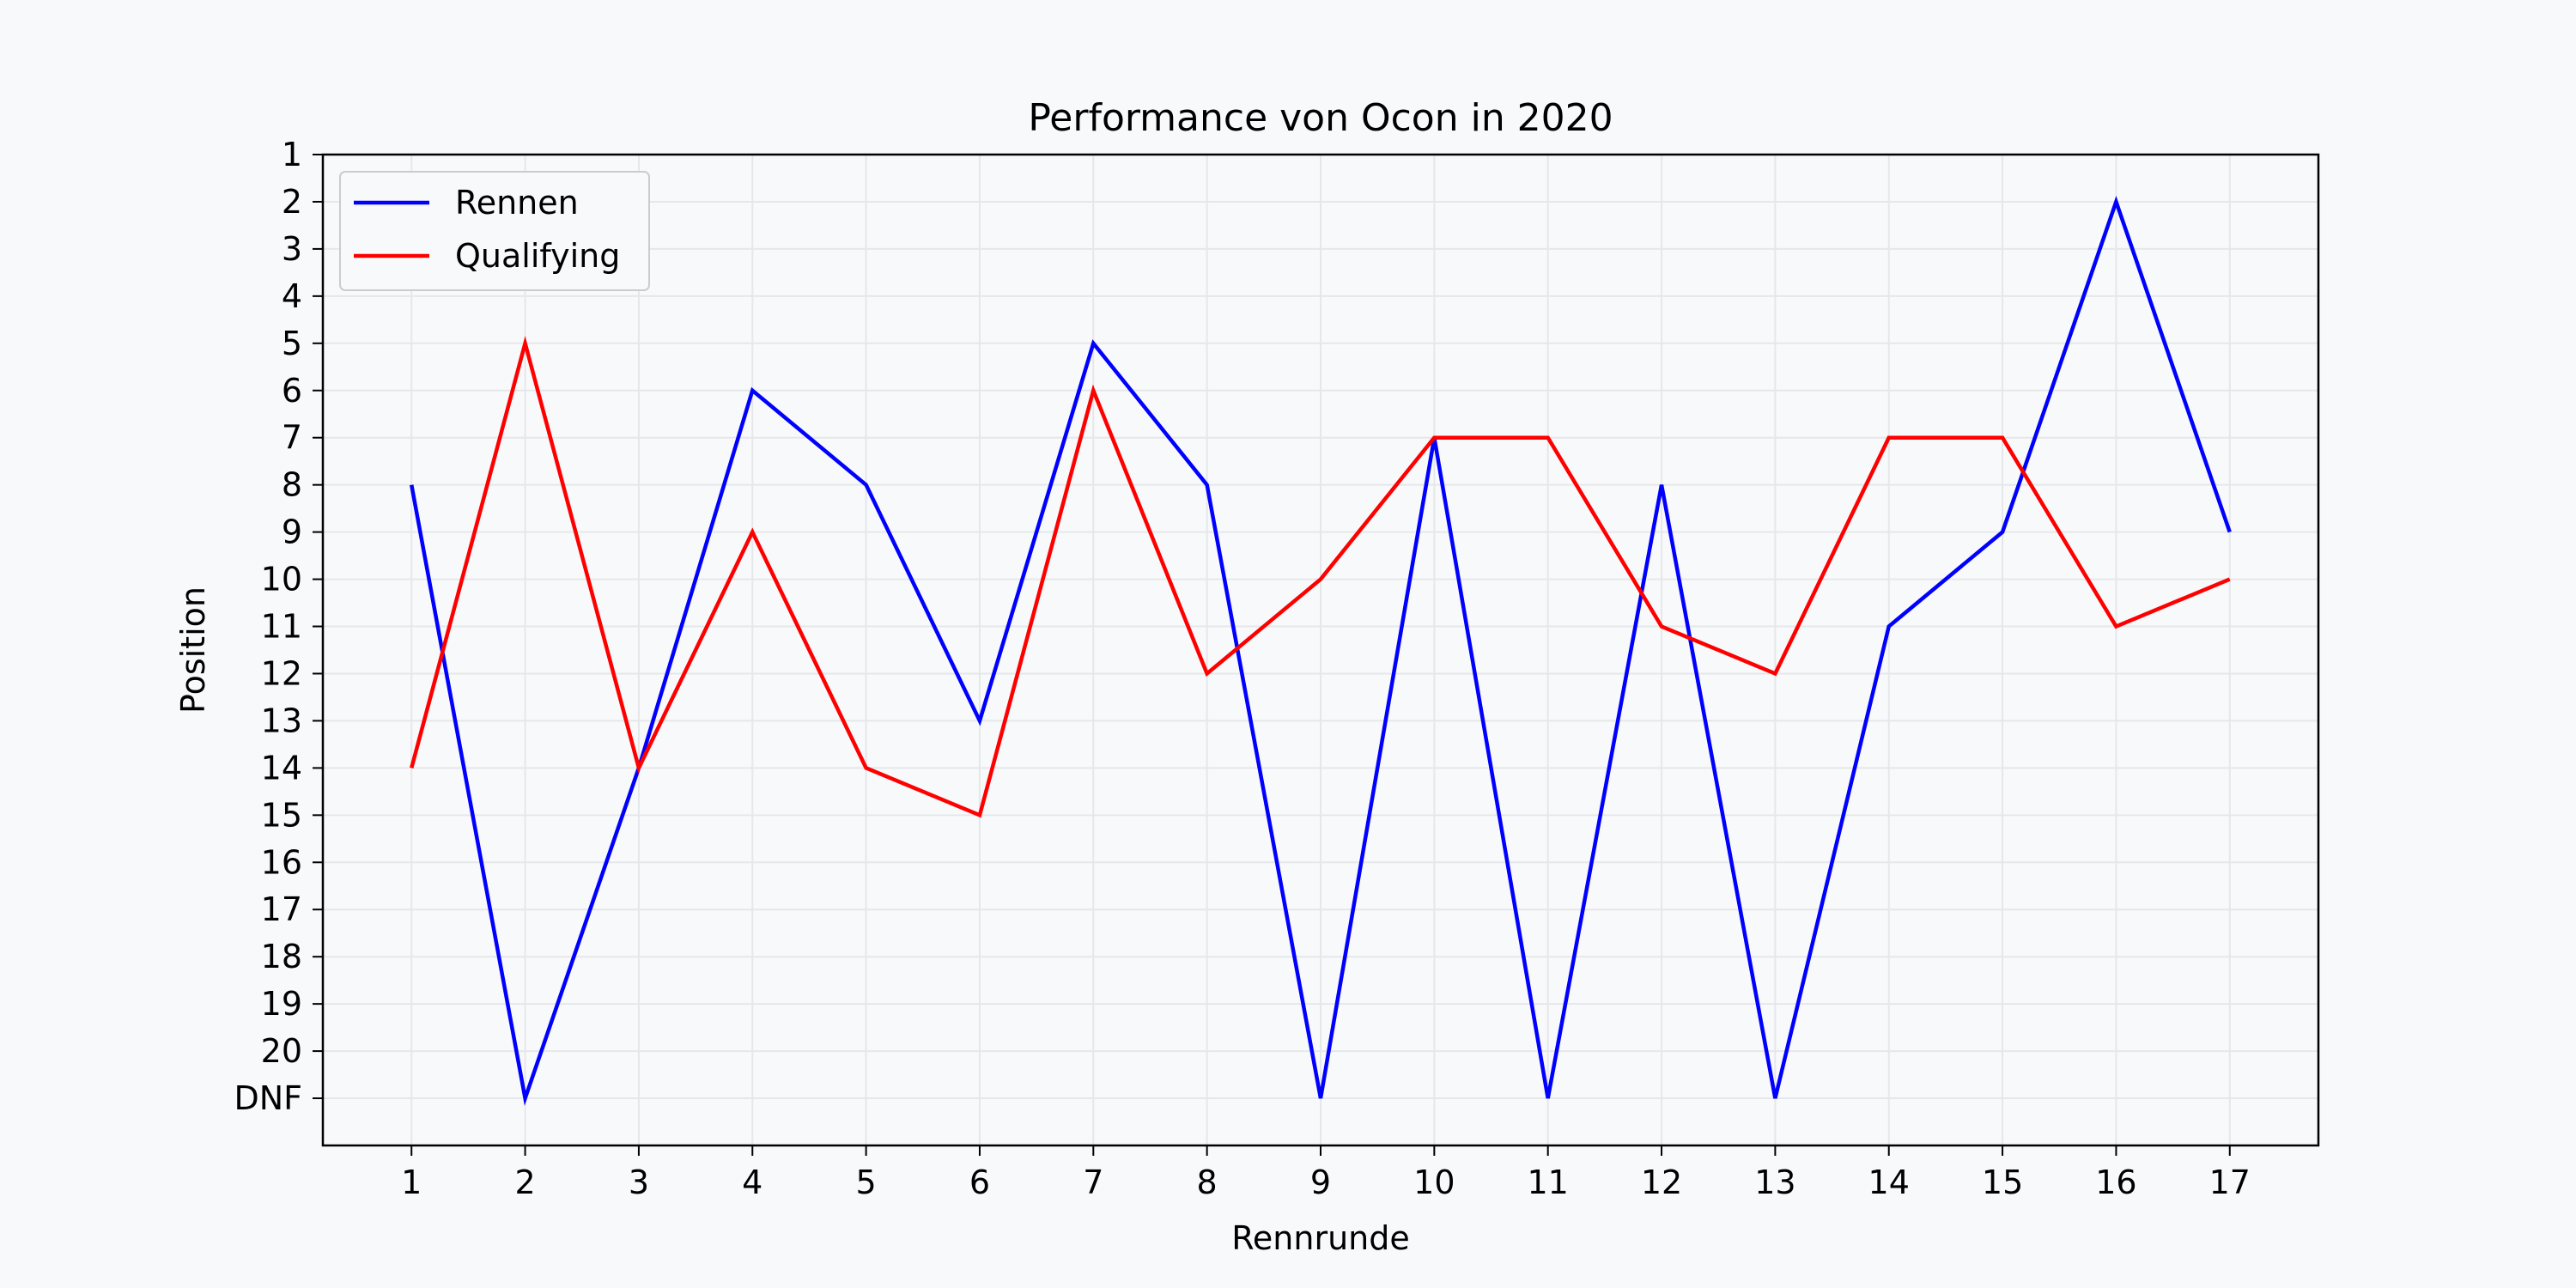 This screenshot has height=1288, width=2576. I want to click on y-tick-label: 12, so click(281, 673).